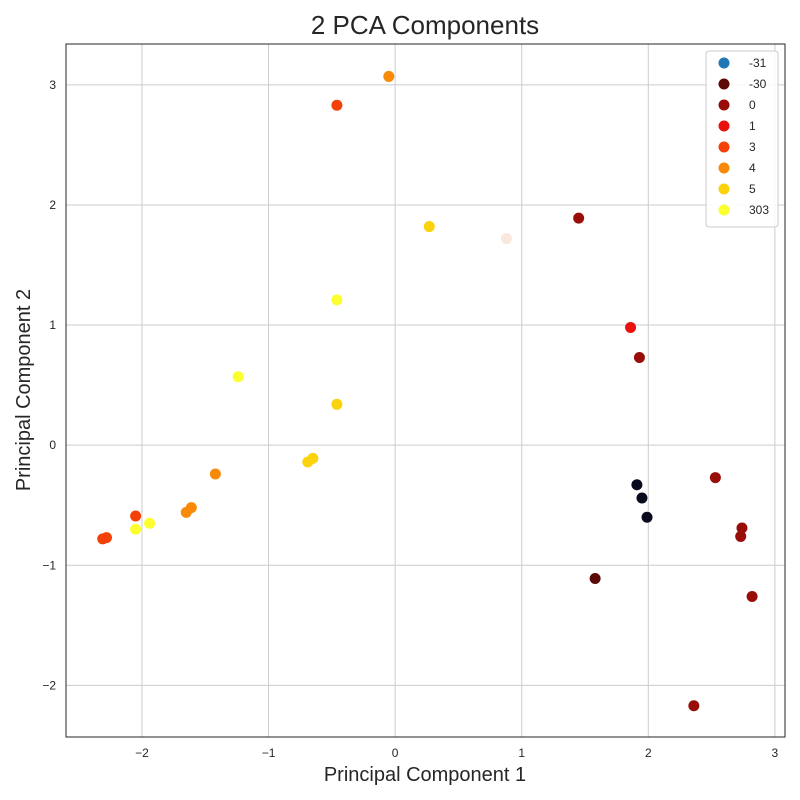 This screenshot has width=800, height=800. What do you see at coordinates (425, 775) in the screenshot?
I see `x-axis-label: Principal Component 1` at bounding box center [425, 775].